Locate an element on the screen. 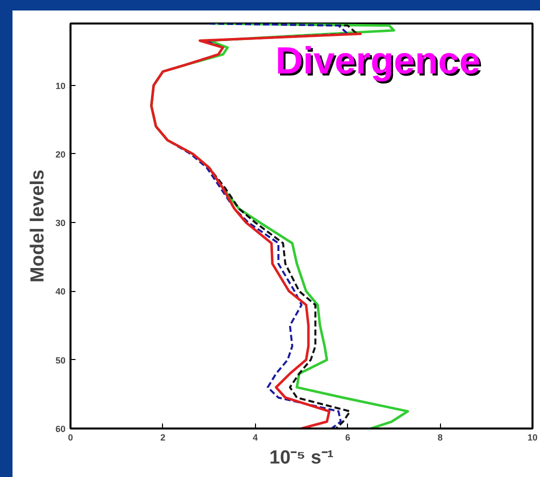 Image resolution: width=540 pixels, height=477 pixels. y-axis-title: Model levels is located at coordinates (37, 225).